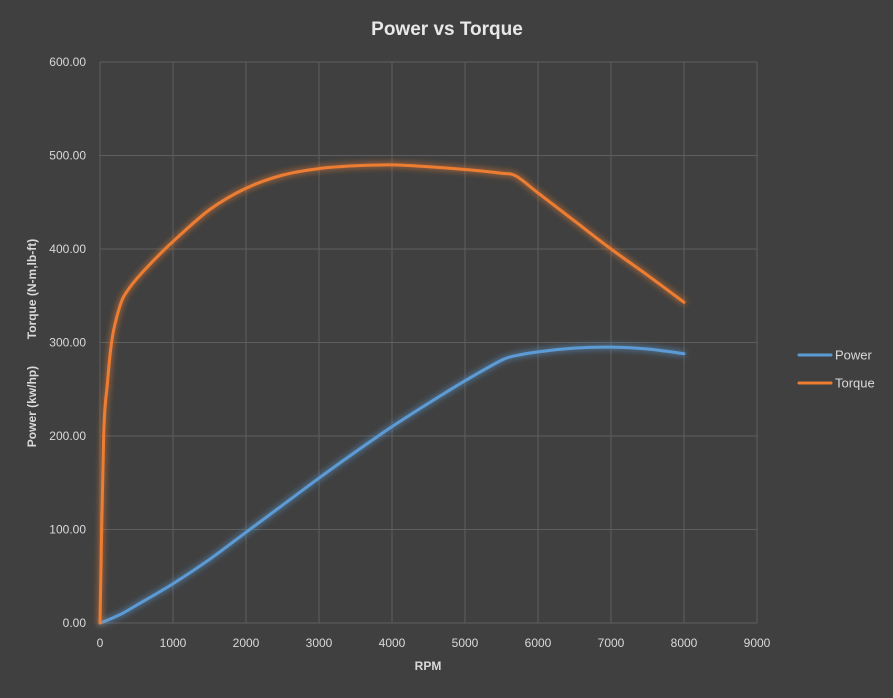 The width and height of the screenshot is (893, 698). I want to click on y-tick-label: 600.00, so click(67, 62).